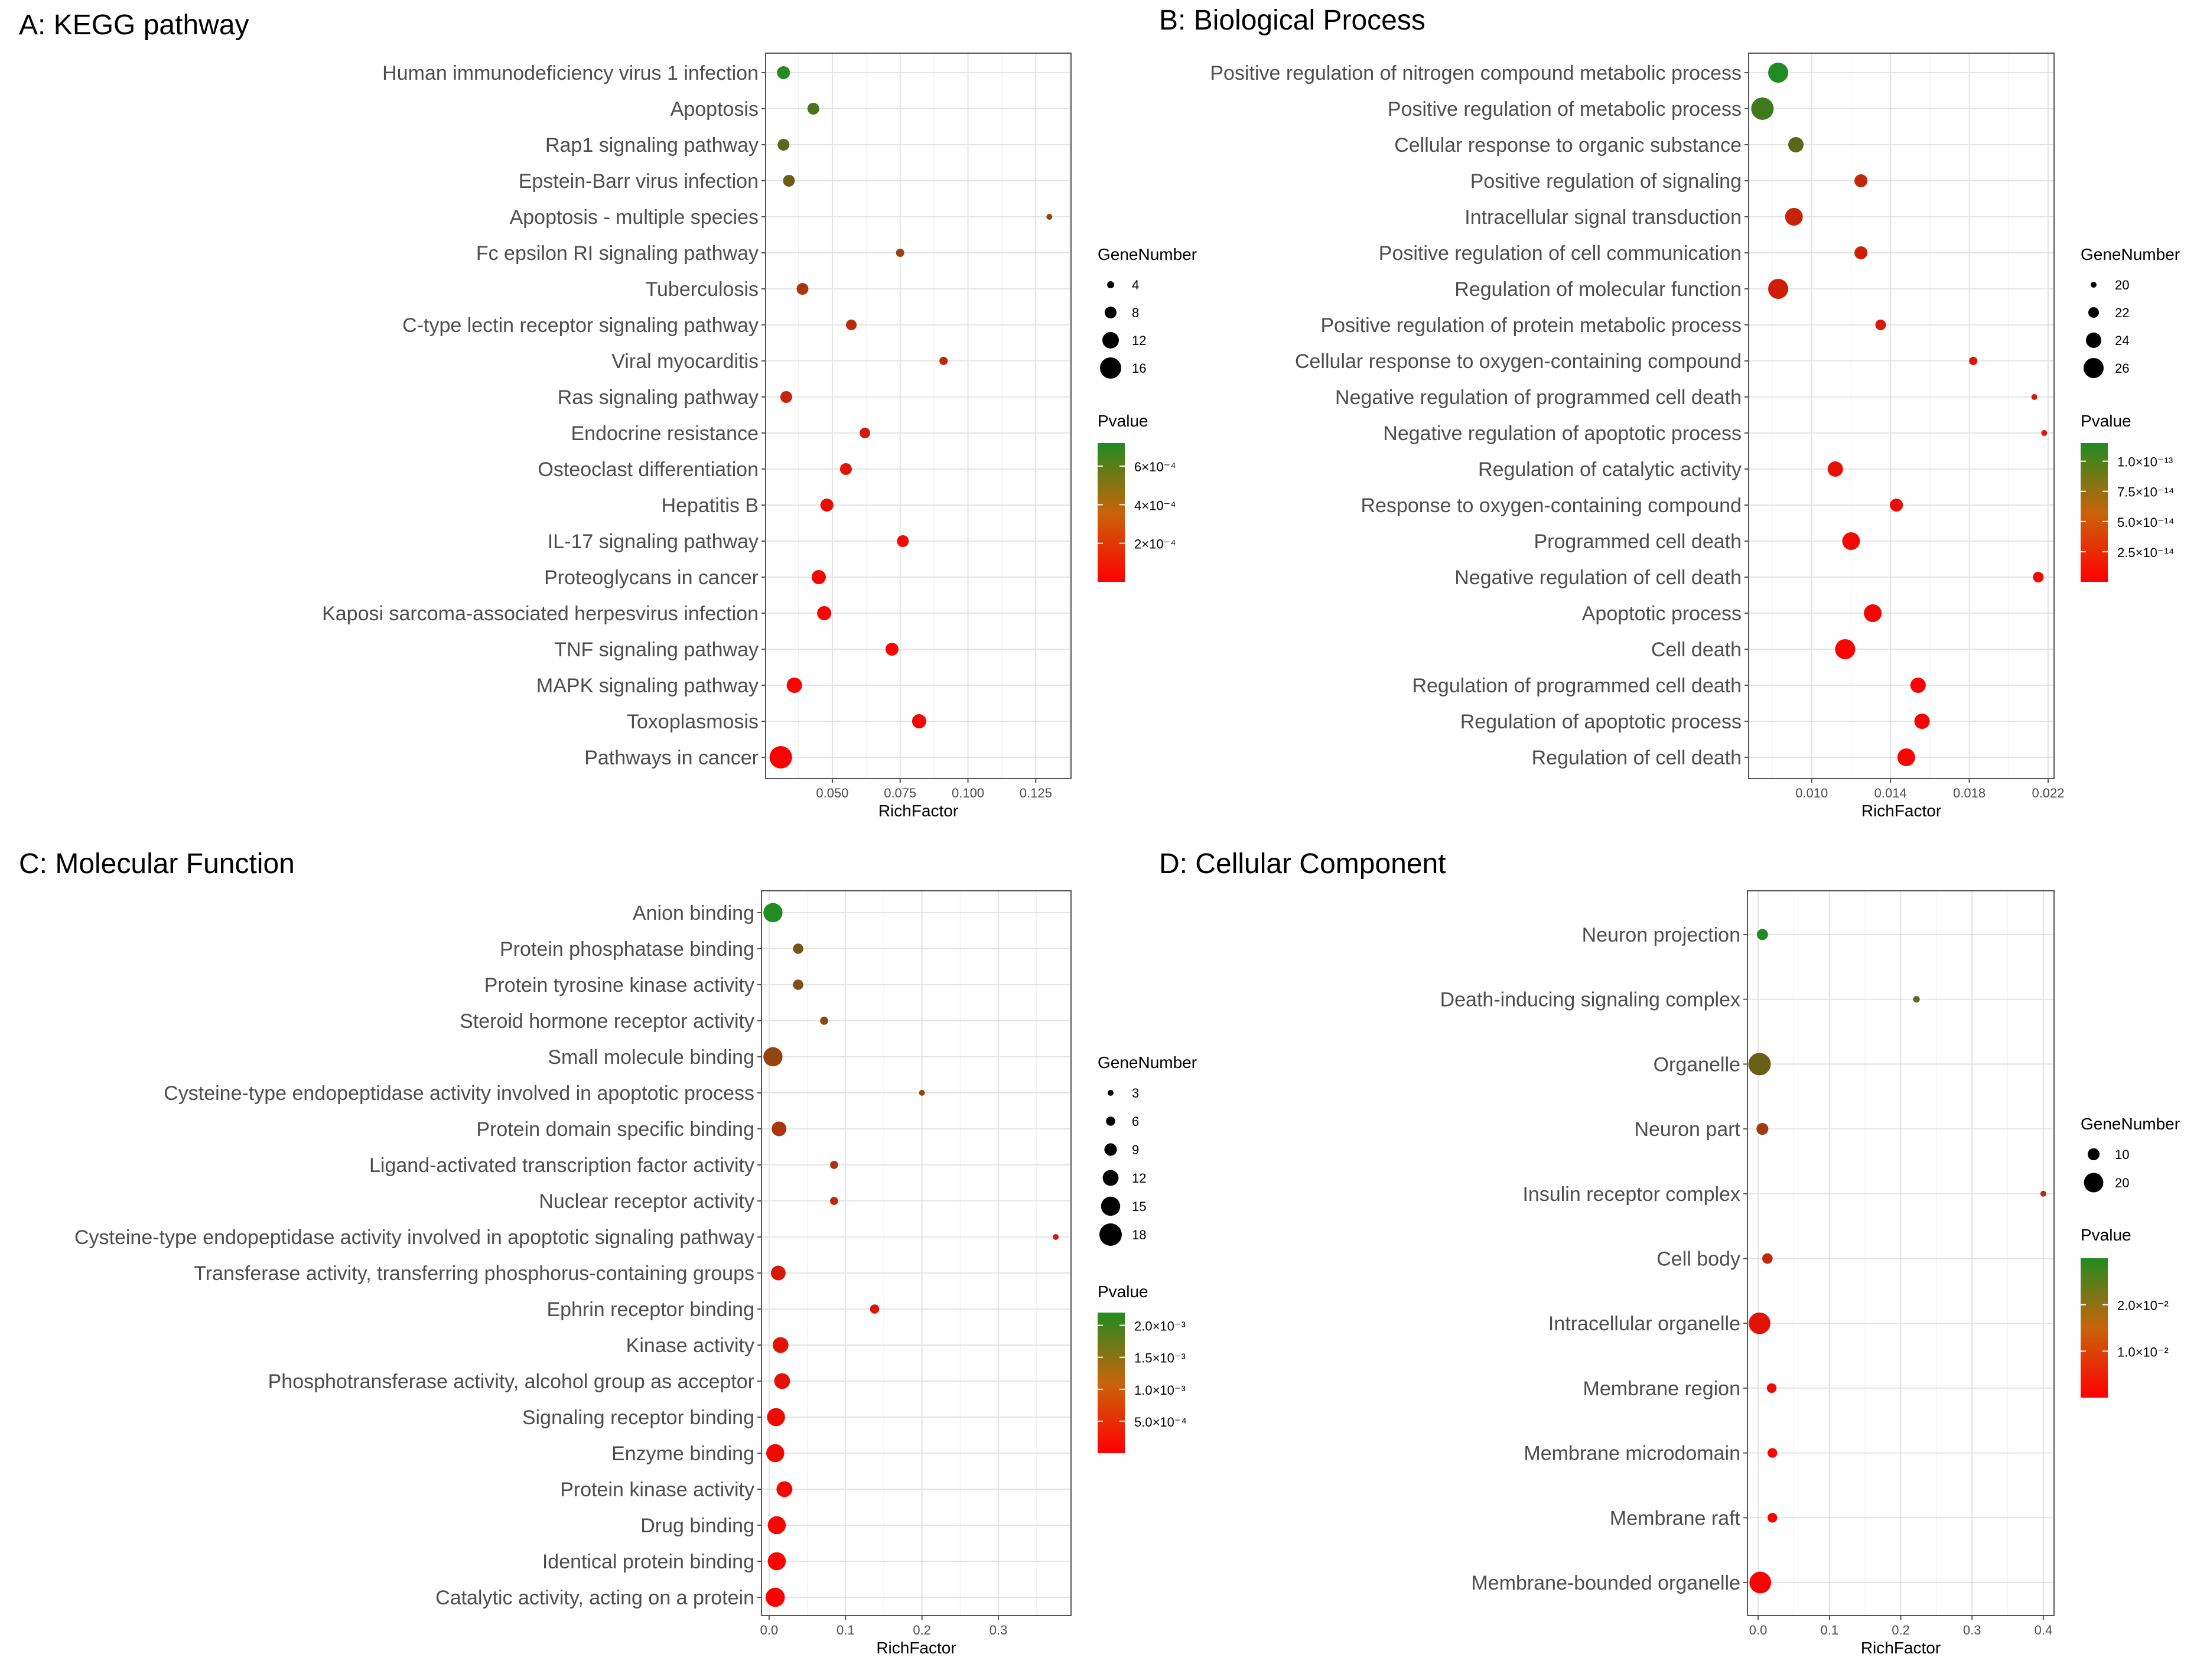 Image resolution: width=2210 pixels, height=1680 pixels. I want to click on size-legend-label: 24, so click(2122, 340).